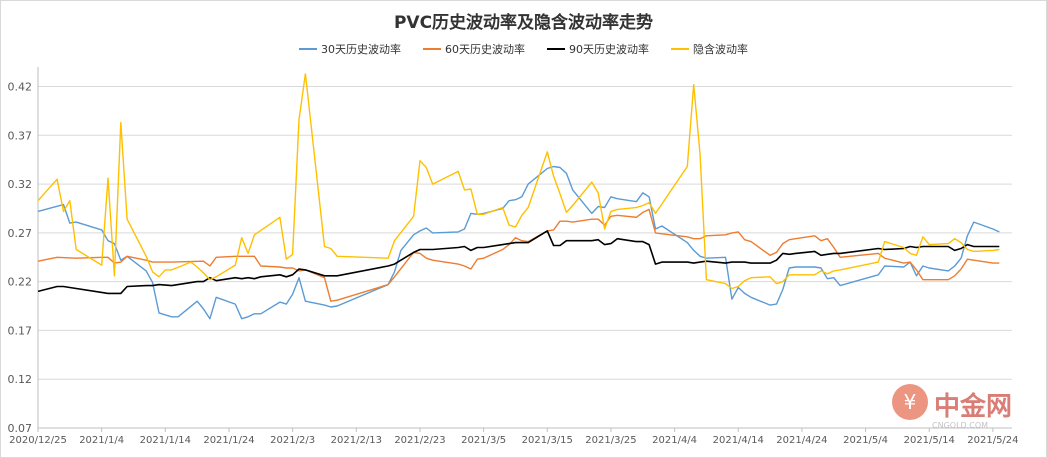  What do you see at coordinates (801, 440) in the screenshot?
I see `x-tick-label: 2021/4/24` at bounding box center [801, 440].